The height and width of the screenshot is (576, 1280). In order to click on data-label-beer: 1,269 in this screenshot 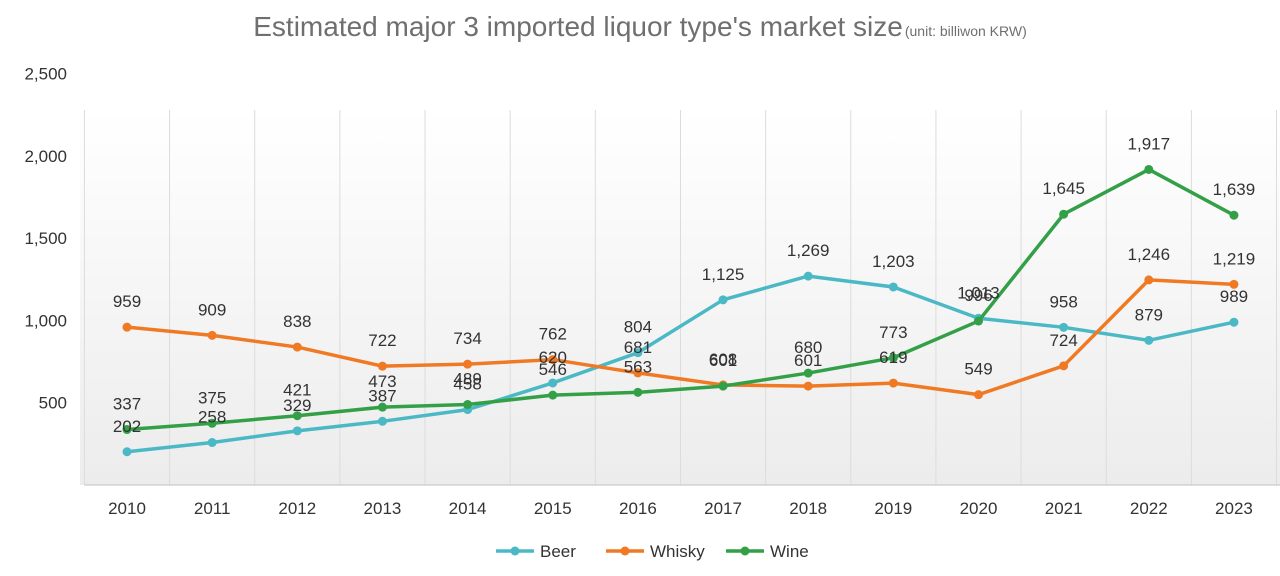, I will do `click(808, 250)`.